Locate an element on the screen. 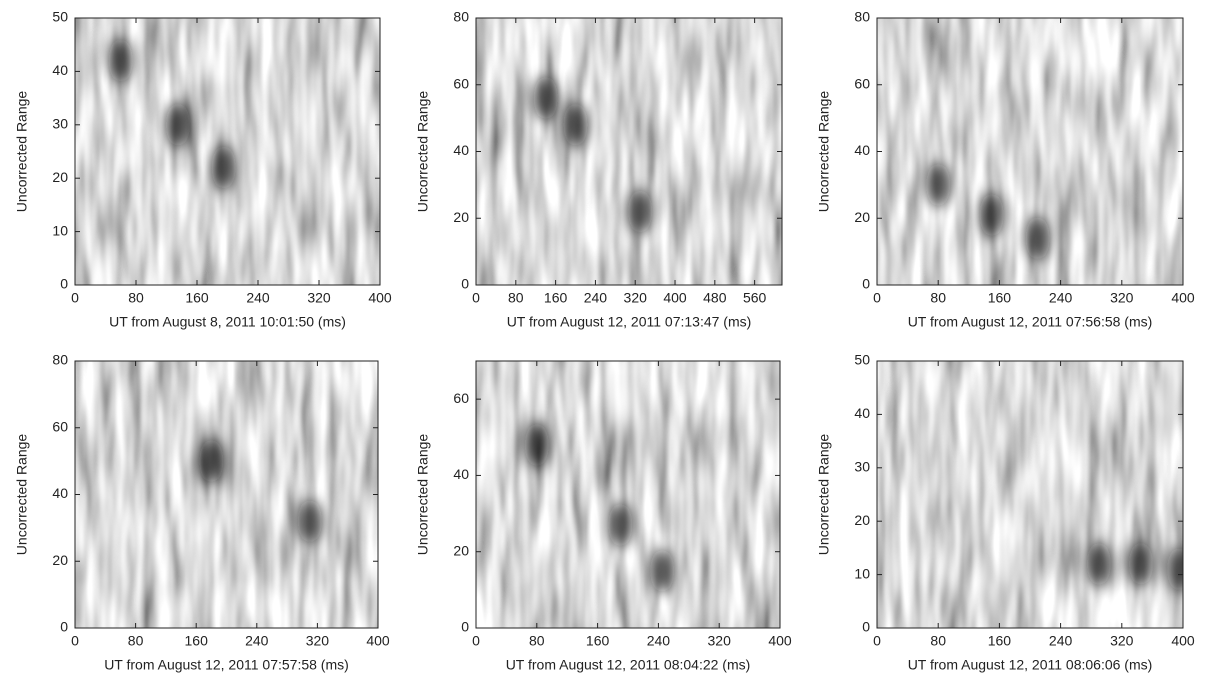 The width and height of the screenshot is (1210, 682). x-axis-label: UT from August 8, 2011 10:01:50 (ms) is located at coordinates (227, 322).